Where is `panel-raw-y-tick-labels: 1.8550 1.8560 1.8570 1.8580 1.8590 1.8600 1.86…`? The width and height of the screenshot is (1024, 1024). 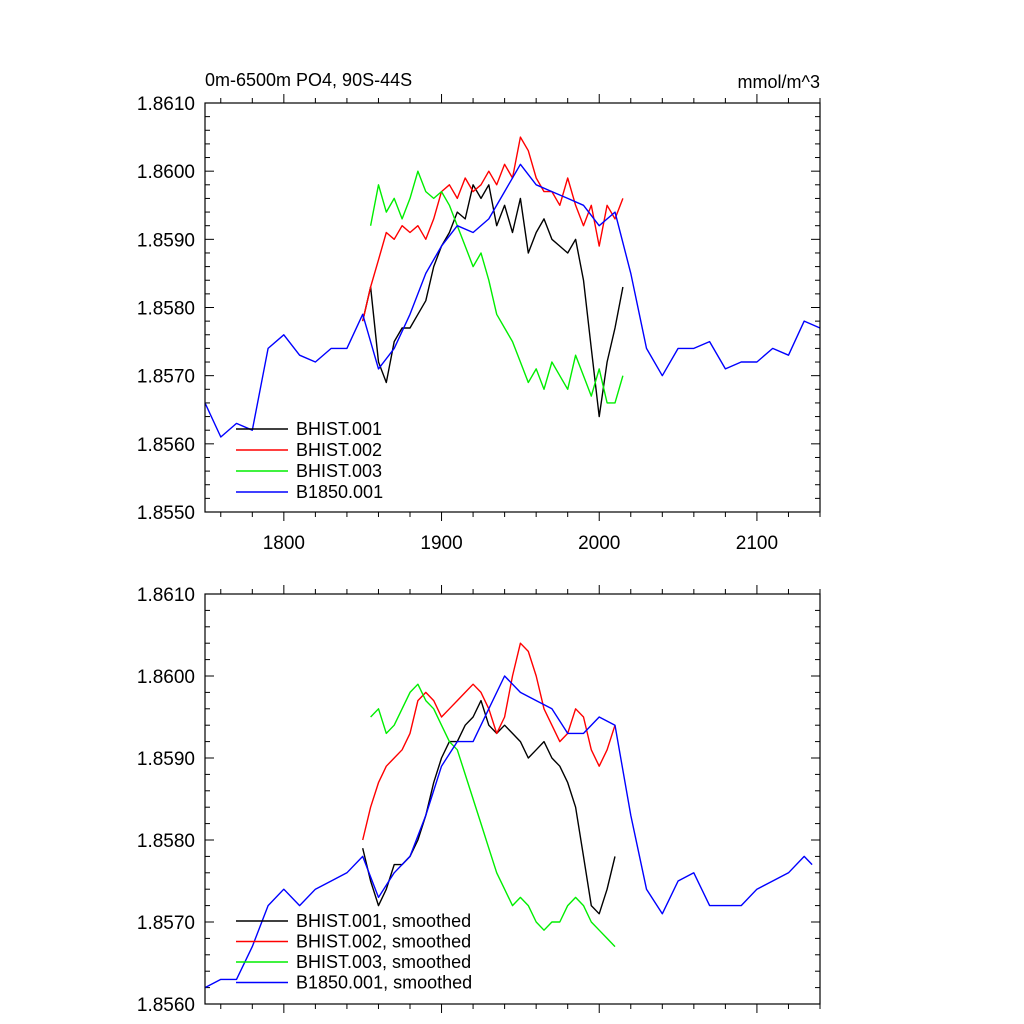 panel-raw-y-tick-labels: 1.8550 1.8560 1.8570 1.8580 1.8590 1.8600 1.86… is located at coordinates (166, 309).